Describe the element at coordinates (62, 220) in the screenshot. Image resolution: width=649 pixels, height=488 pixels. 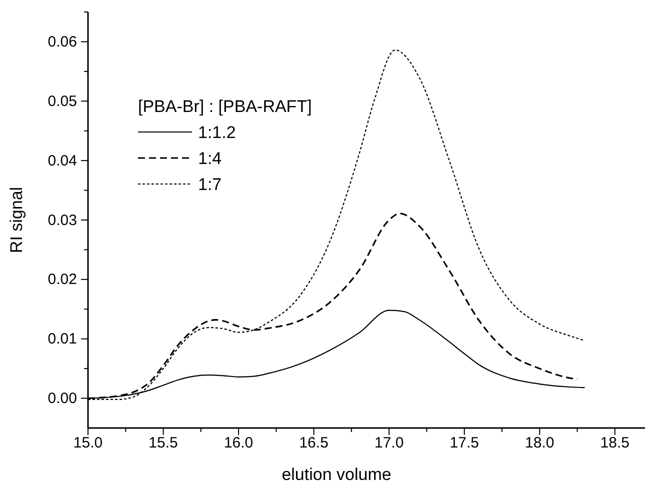
I see `y-tick-label: 0.03` at that location.